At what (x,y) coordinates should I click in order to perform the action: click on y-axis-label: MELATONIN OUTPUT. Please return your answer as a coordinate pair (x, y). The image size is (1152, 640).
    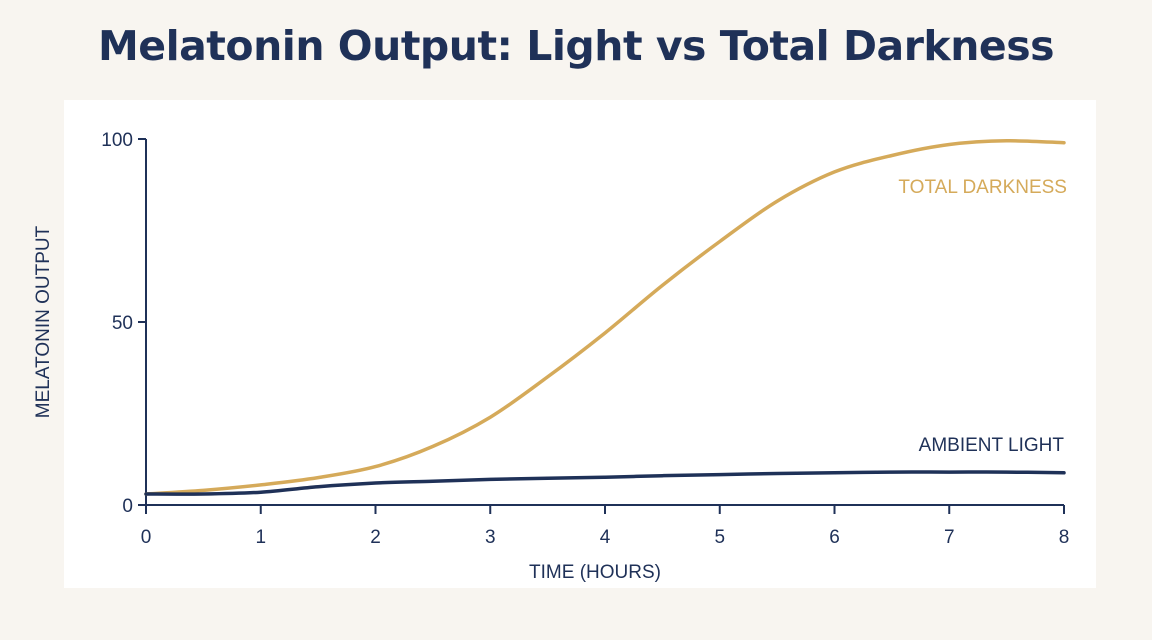
    Looking at the image, I should click on (43, 321).